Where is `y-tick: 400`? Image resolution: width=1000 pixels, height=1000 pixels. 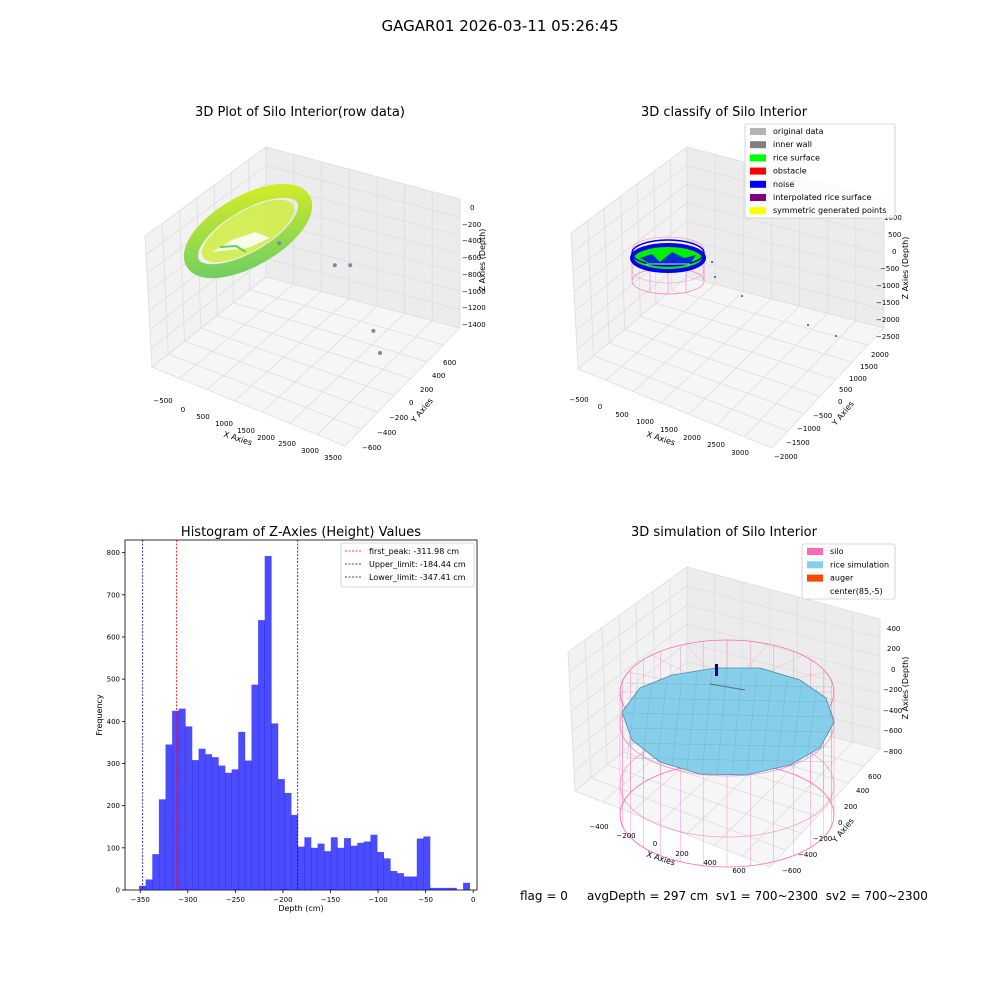
y-tick: 400 is located at coordinates (438, 376).